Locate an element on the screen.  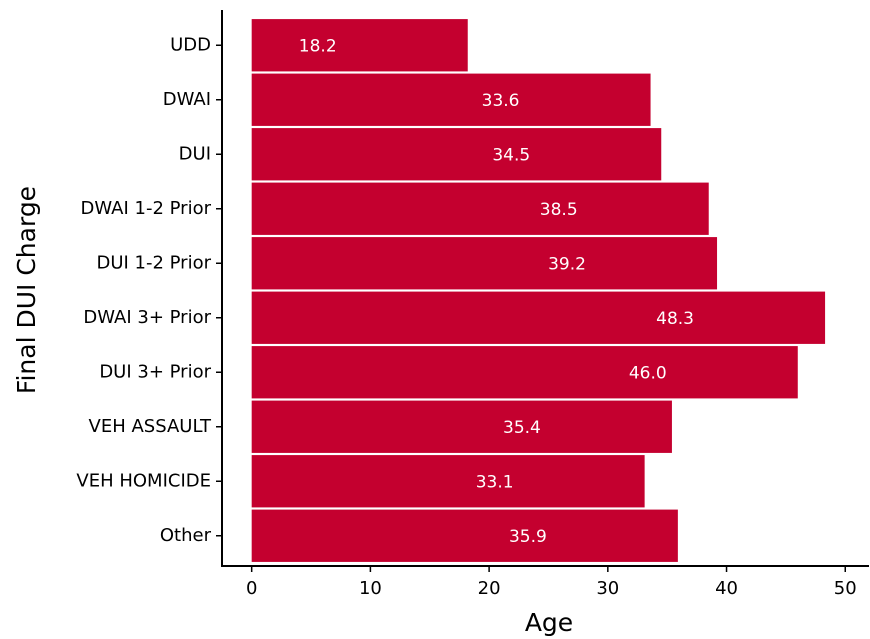
value-label: 35.9 is located at coordinates (528, 537).